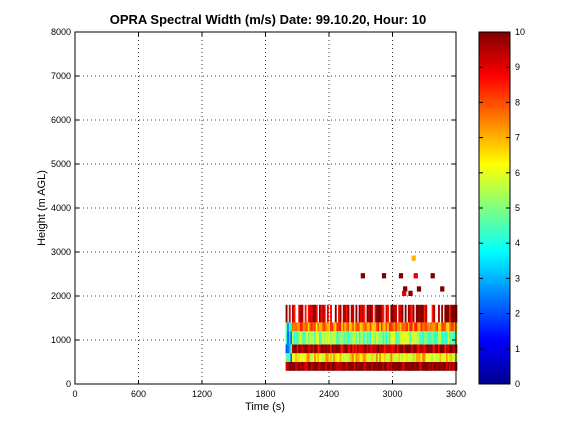  What do you see at coordinates (517, 138) in the screenshot?
I see `colorbar-tick-label: 7` at bounding box center [517, 138].